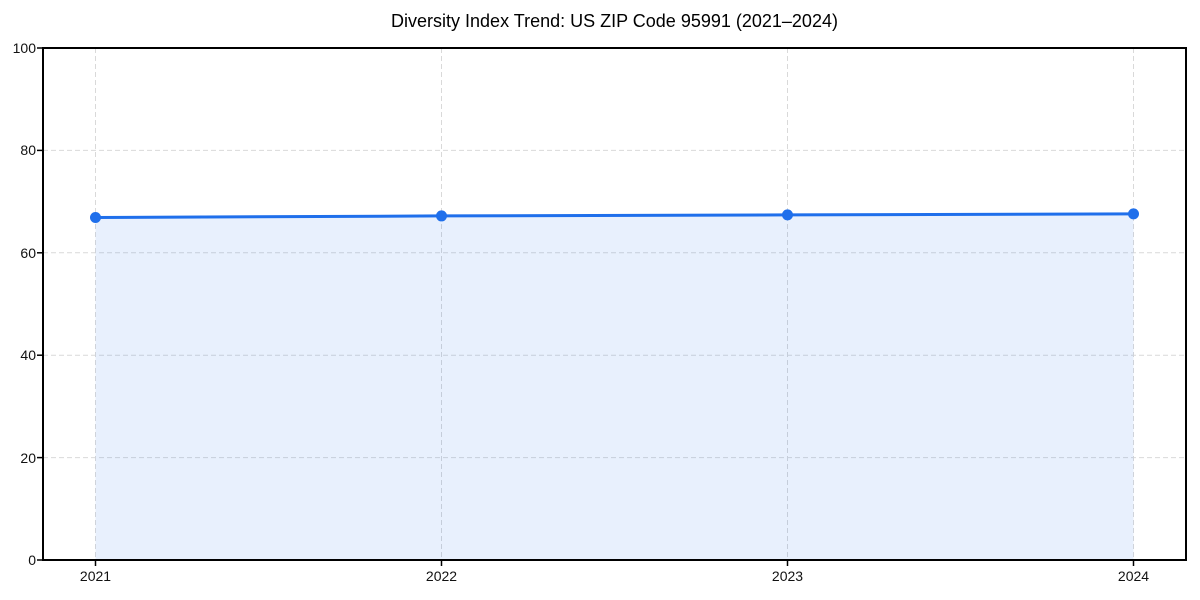  I want to click on y-tick-label: 60, so click(28, 252).